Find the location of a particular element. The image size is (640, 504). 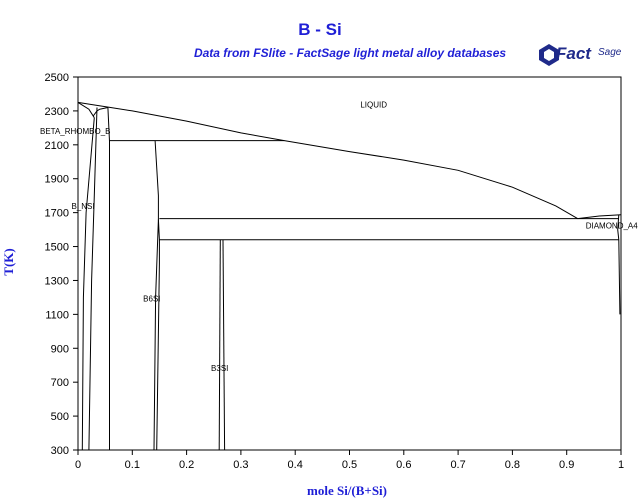

y-tick-label: 300 is located at coordinates (60, 451).